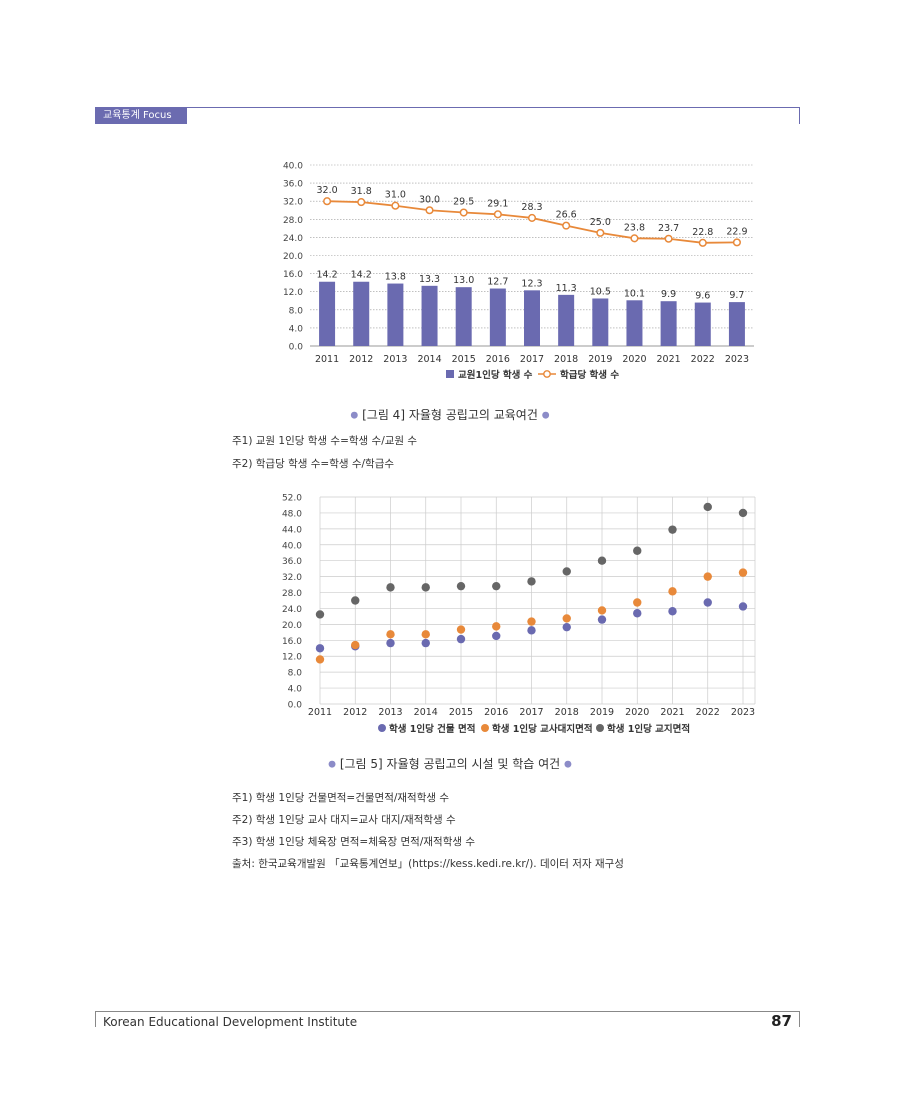  Describe the element at coordinates (637, 712) in the screenshot. I see `x-tick-label: 2020` at that location.